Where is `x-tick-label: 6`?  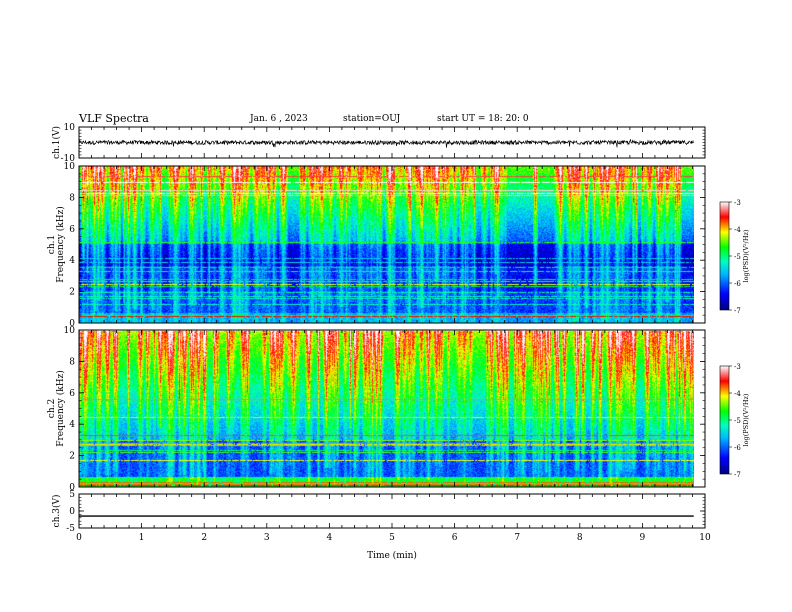
x-tick-label: 6 is located at coordinates (455, 538).